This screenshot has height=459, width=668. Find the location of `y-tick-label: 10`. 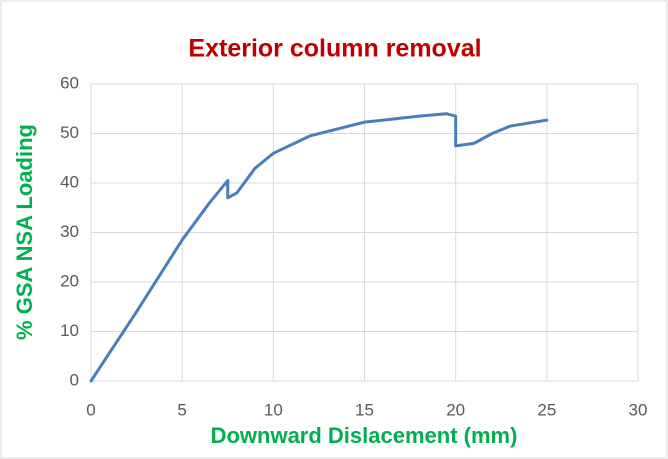

y-tick-label: 10 is located at coordinates (69, 330).